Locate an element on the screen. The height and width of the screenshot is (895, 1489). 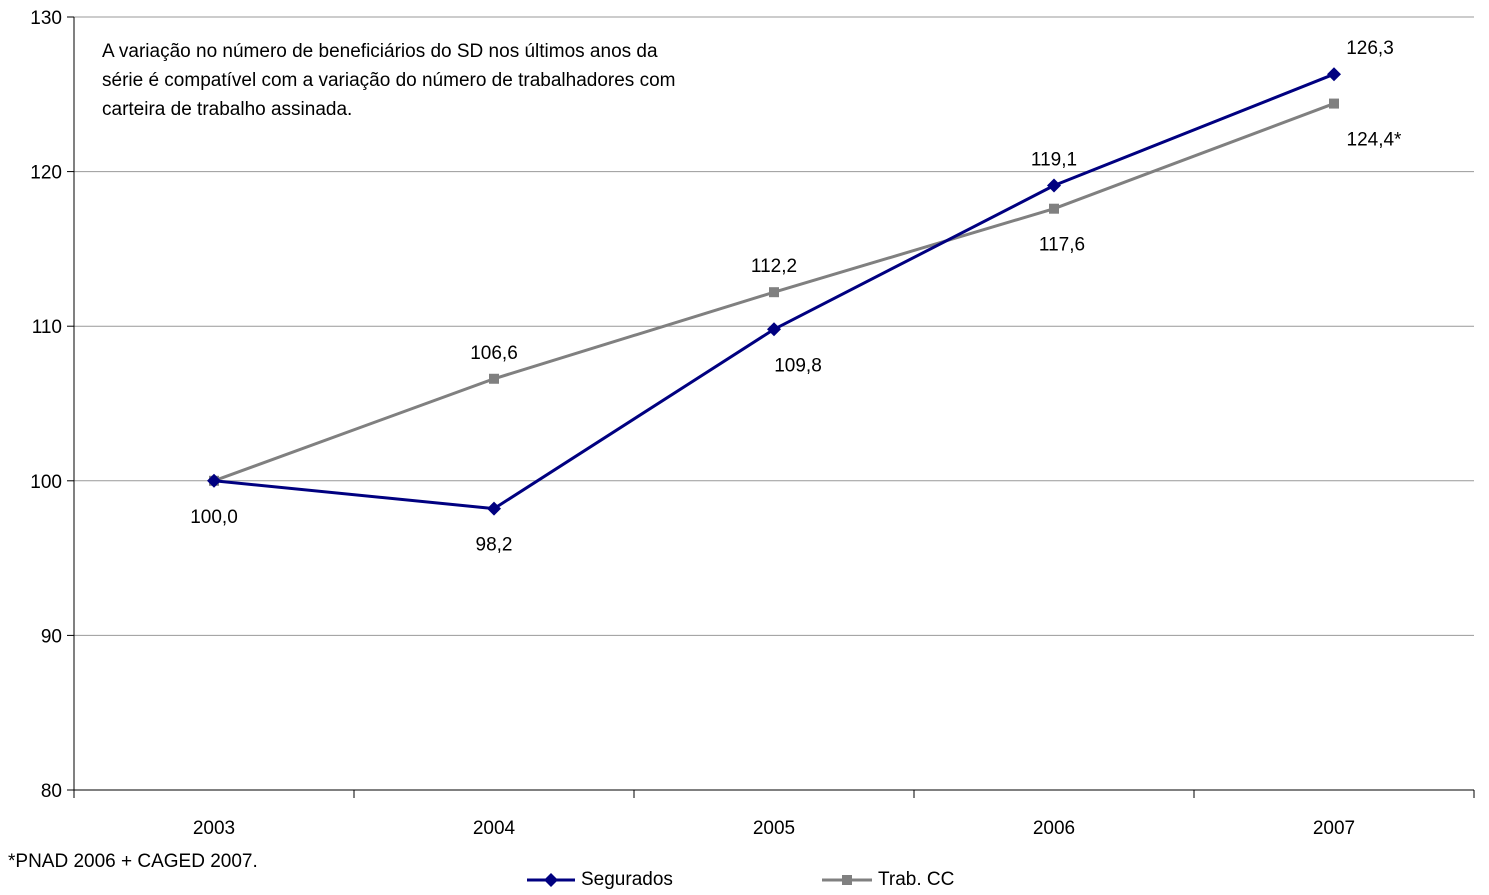
data-label: 106,6 is located at coordinates (494, 353).